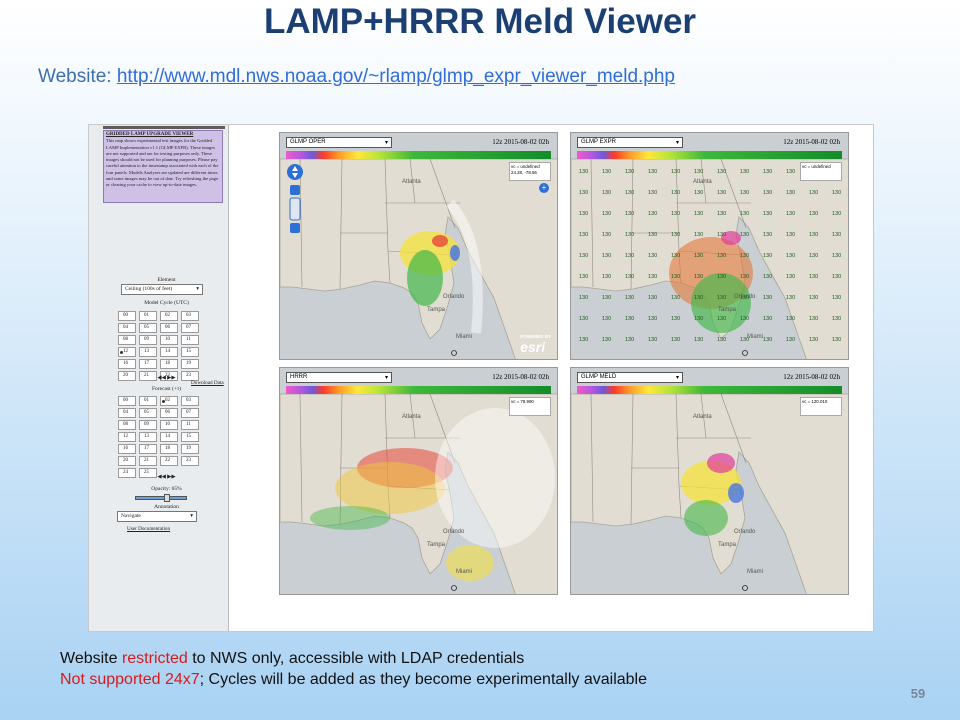  What do you see at coordinates (127, 473) in the screenshot?
I see `forecast-cell-24: 24` at bounding box center [127, 473].